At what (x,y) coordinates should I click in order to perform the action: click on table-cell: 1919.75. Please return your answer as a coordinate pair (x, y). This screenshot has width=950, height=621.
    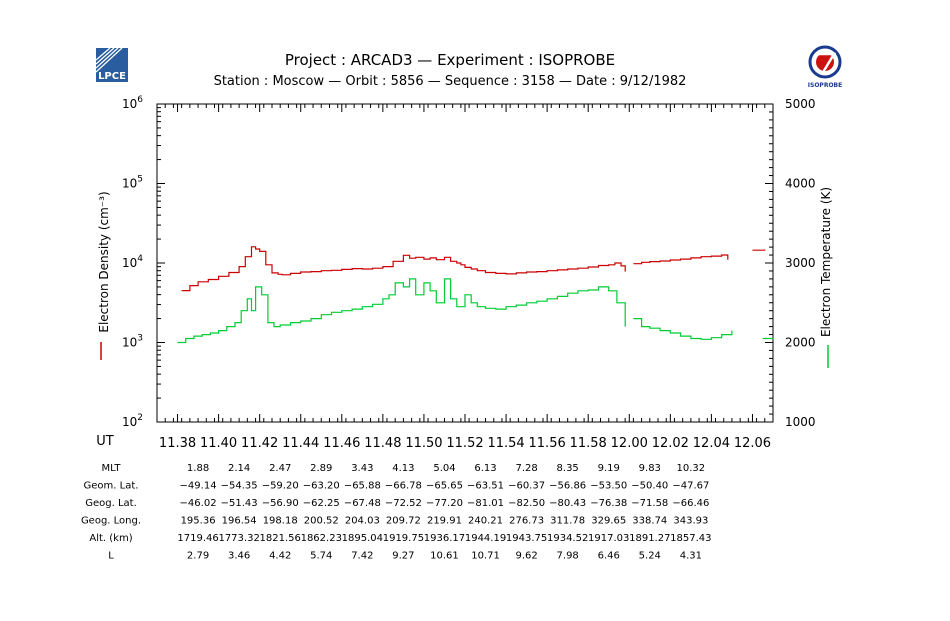
    Looking at the image, I should click on (403, 538).